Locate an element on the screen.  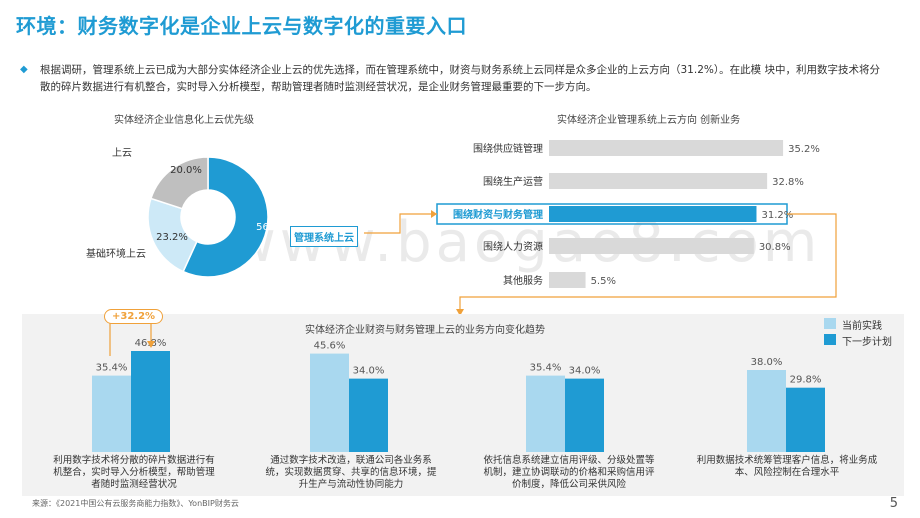
hbar-value-label: 31.2% is located at coordinates (777, 215).